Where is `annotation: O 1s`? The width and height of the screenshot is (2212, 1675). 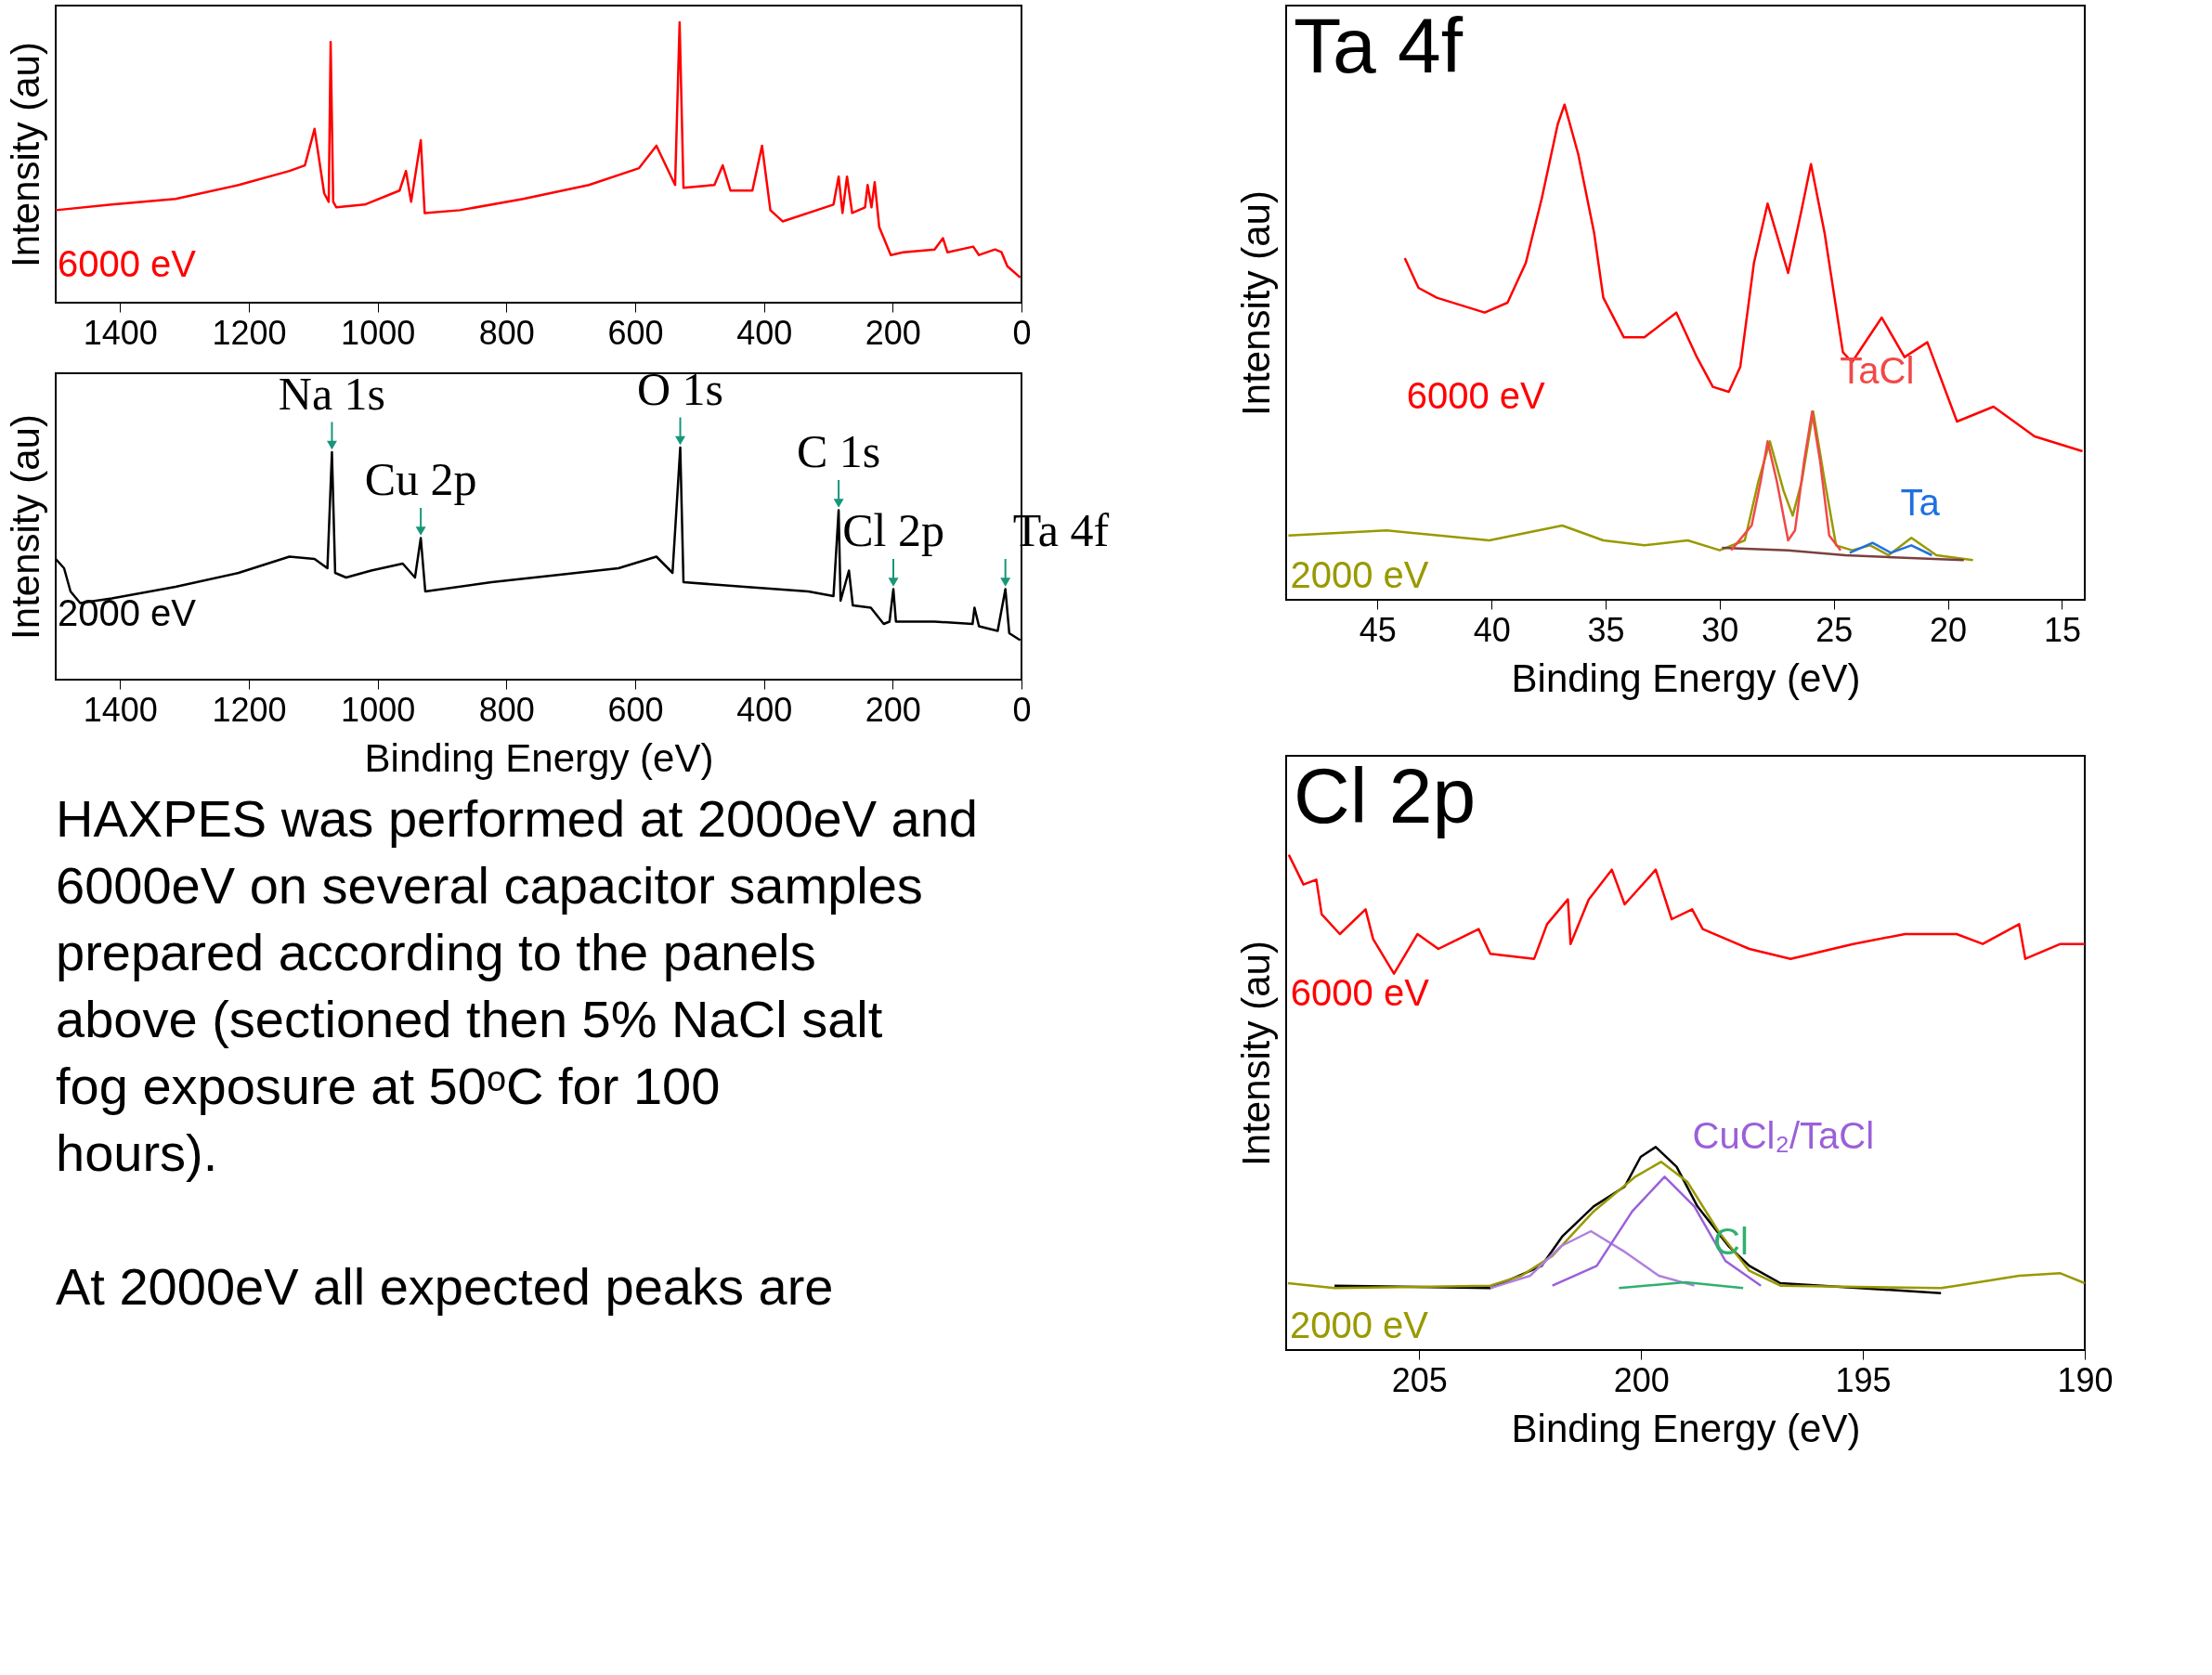 annotation: O 1s is located at coordinates (680, 388).